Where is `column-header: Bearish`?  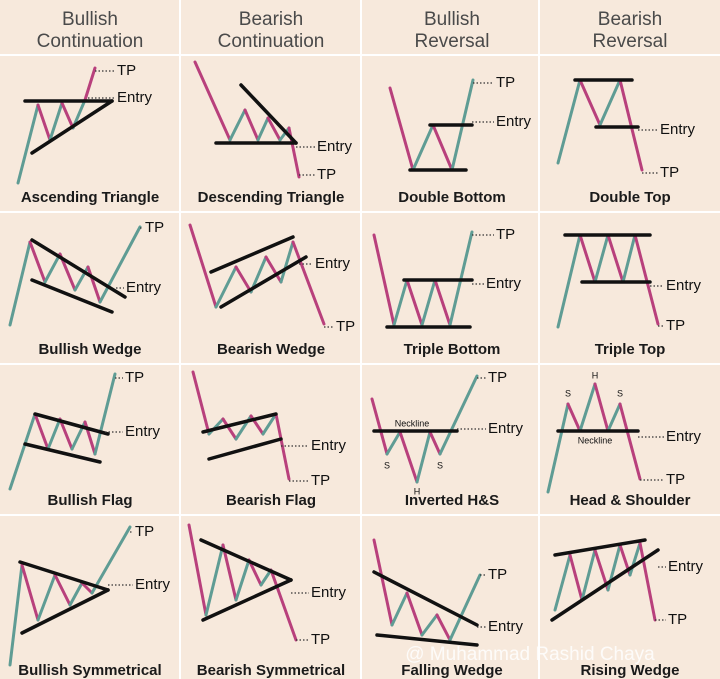 column-header: Bearish is located at coordinates (271, 19).